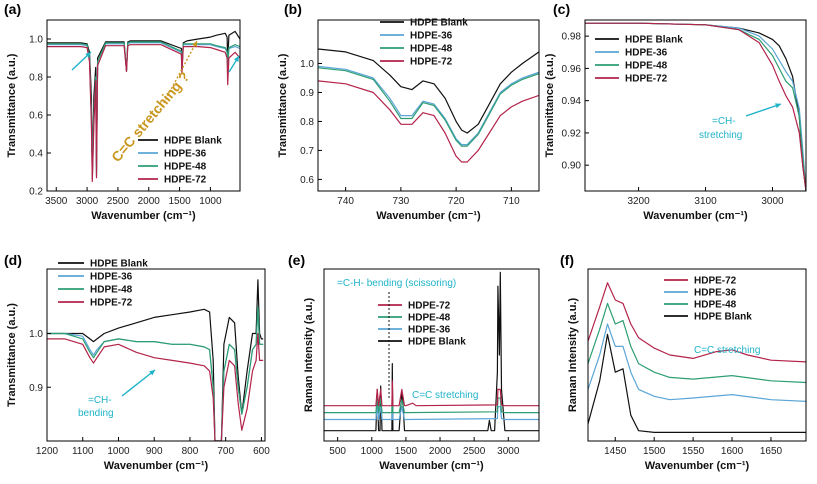 The image size is (817, 484). I want to click on y-tick-label: 0.2, so click(36, 192).